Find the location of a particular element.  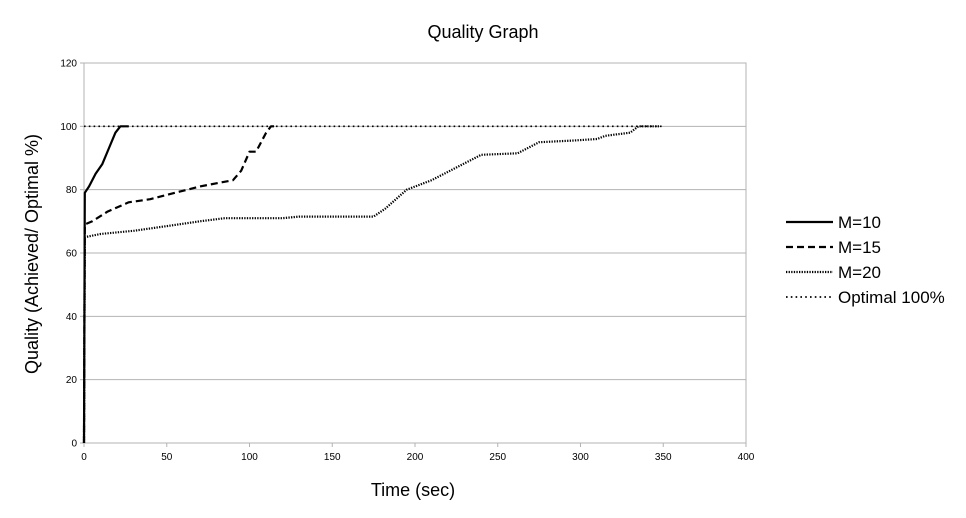

x-tick-label-200: 200 is located at coordinates (415, 457).